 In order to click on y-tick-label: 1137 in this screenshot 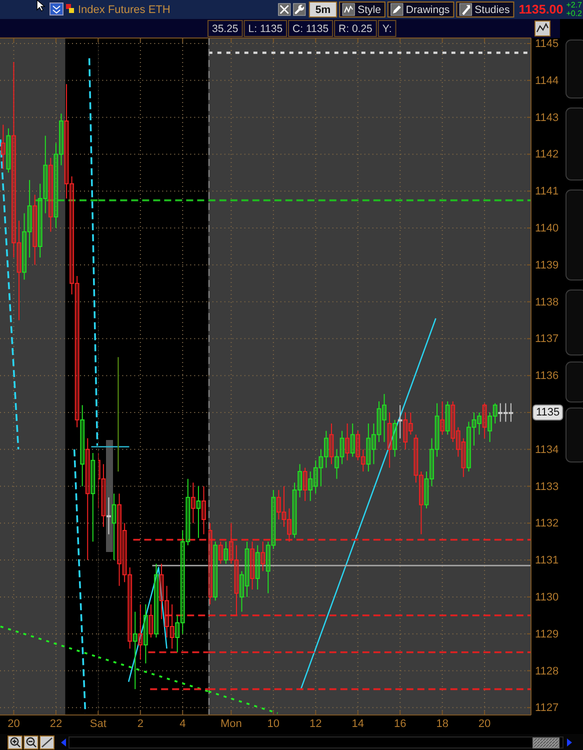, I will do `click(547, 339)`.